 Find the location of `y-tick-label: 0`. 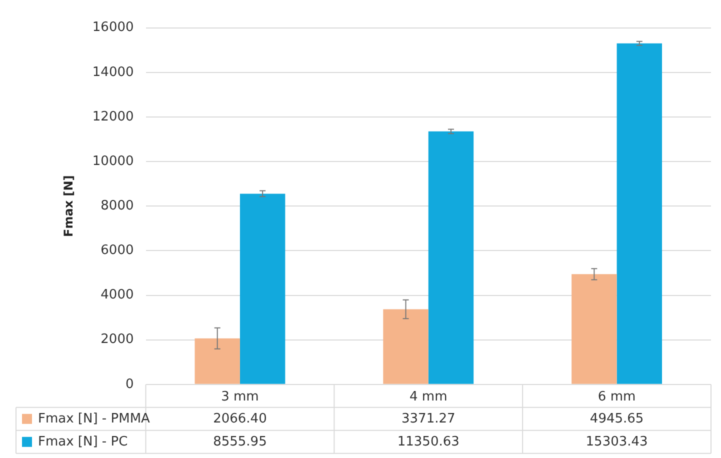

y-tick-label: 0 is located at coordinates (129, 384).